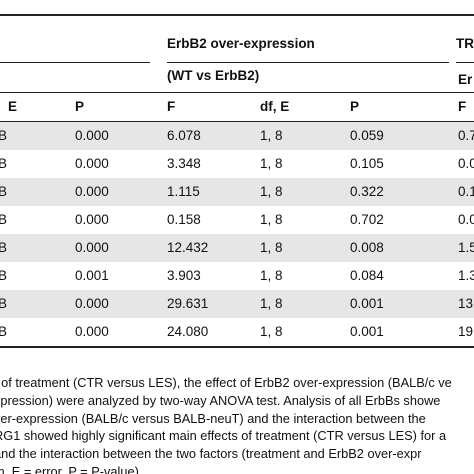 Image resolution: width=474 pixels, height=474 pixels. I want to click on table-cell: 0.059, so click(367, 135).